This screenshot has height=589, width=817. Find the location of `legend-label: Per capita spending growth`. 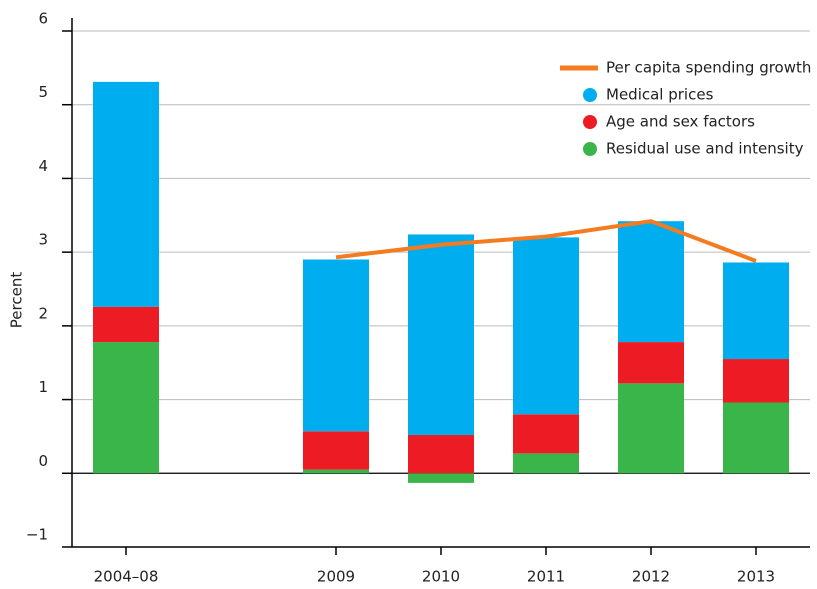

legend-label: Per capita spending growth is located at coordinates (708, 68).